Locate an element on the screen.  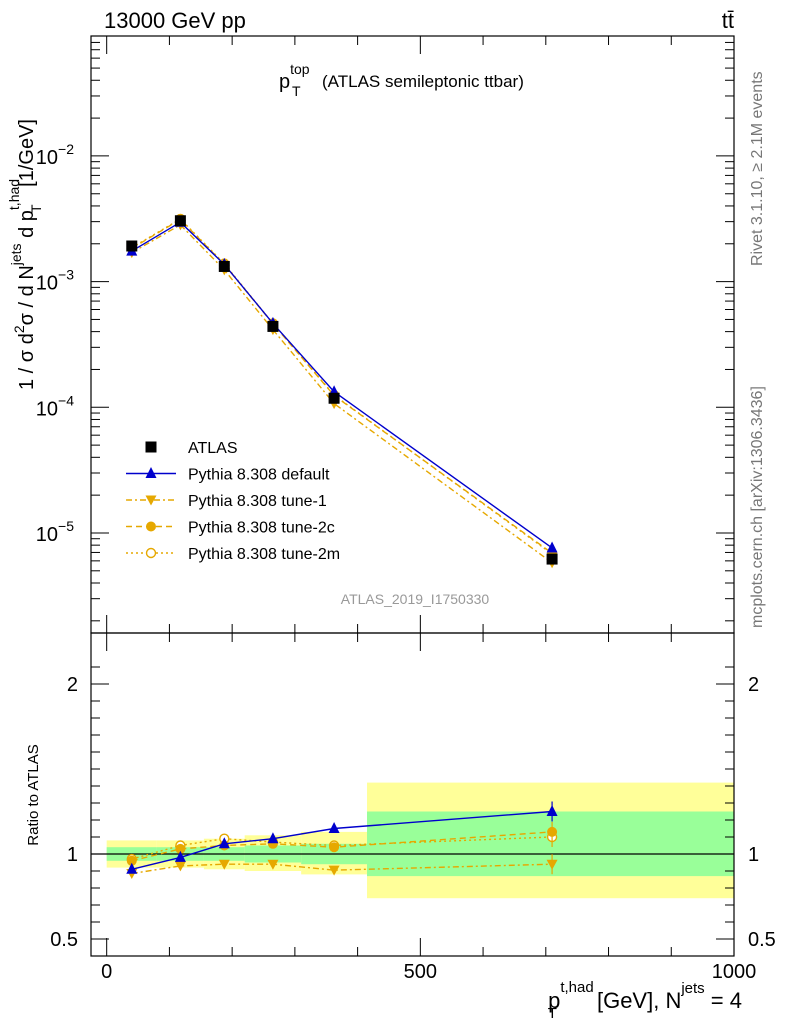
x-tick-label: 1000 is located at coordinates (734, 972).